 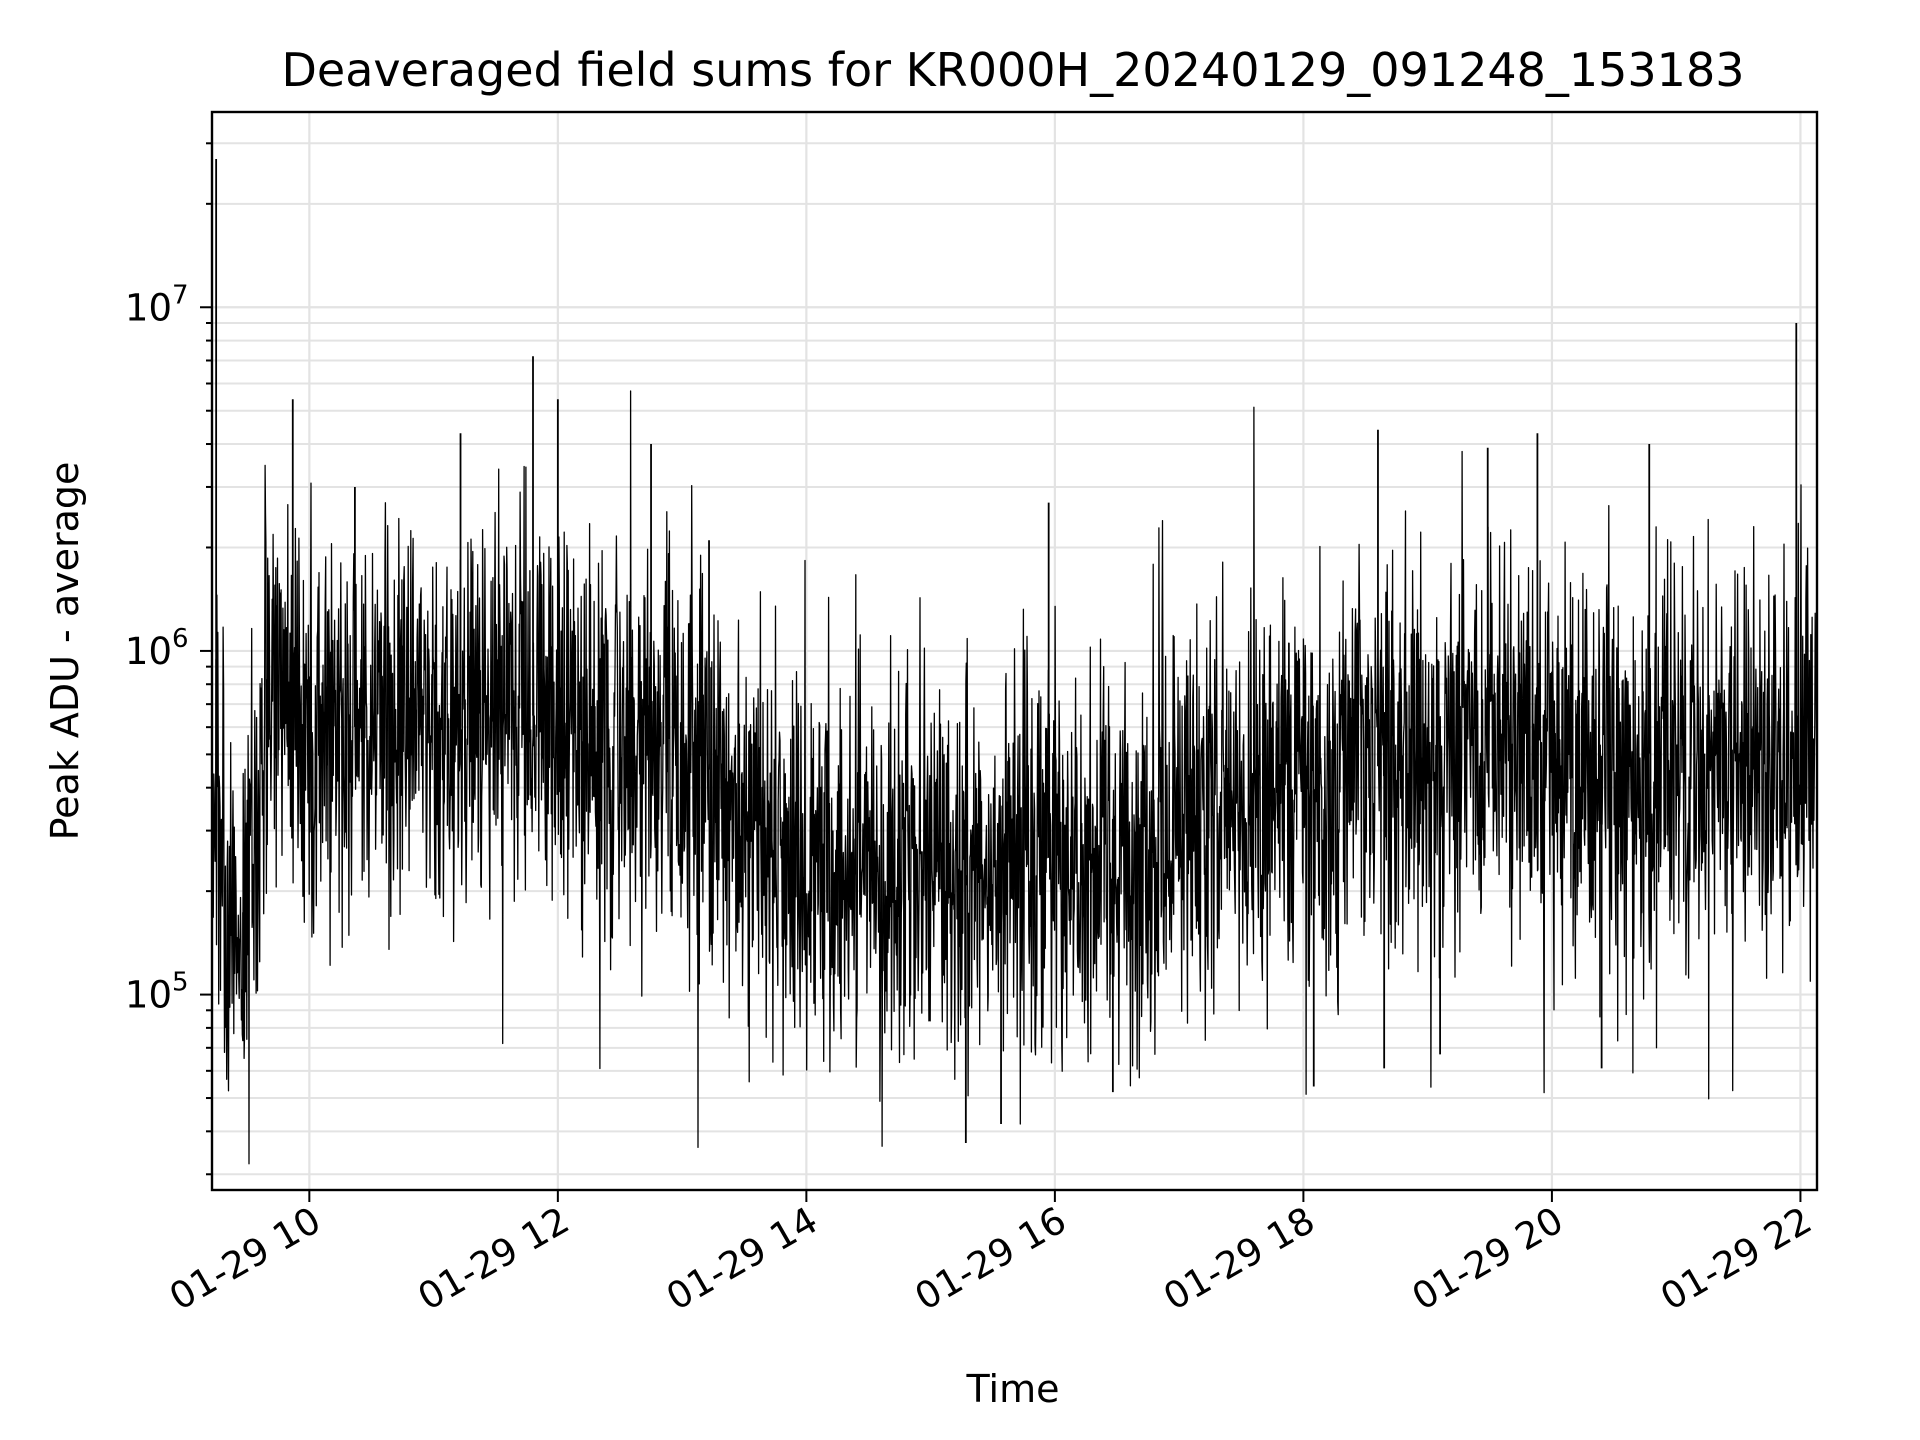 What do you see at coordinates (180, 639) in the screenshot?
I see `y-tick-exponent: 6` at bounding box center [180, 639].